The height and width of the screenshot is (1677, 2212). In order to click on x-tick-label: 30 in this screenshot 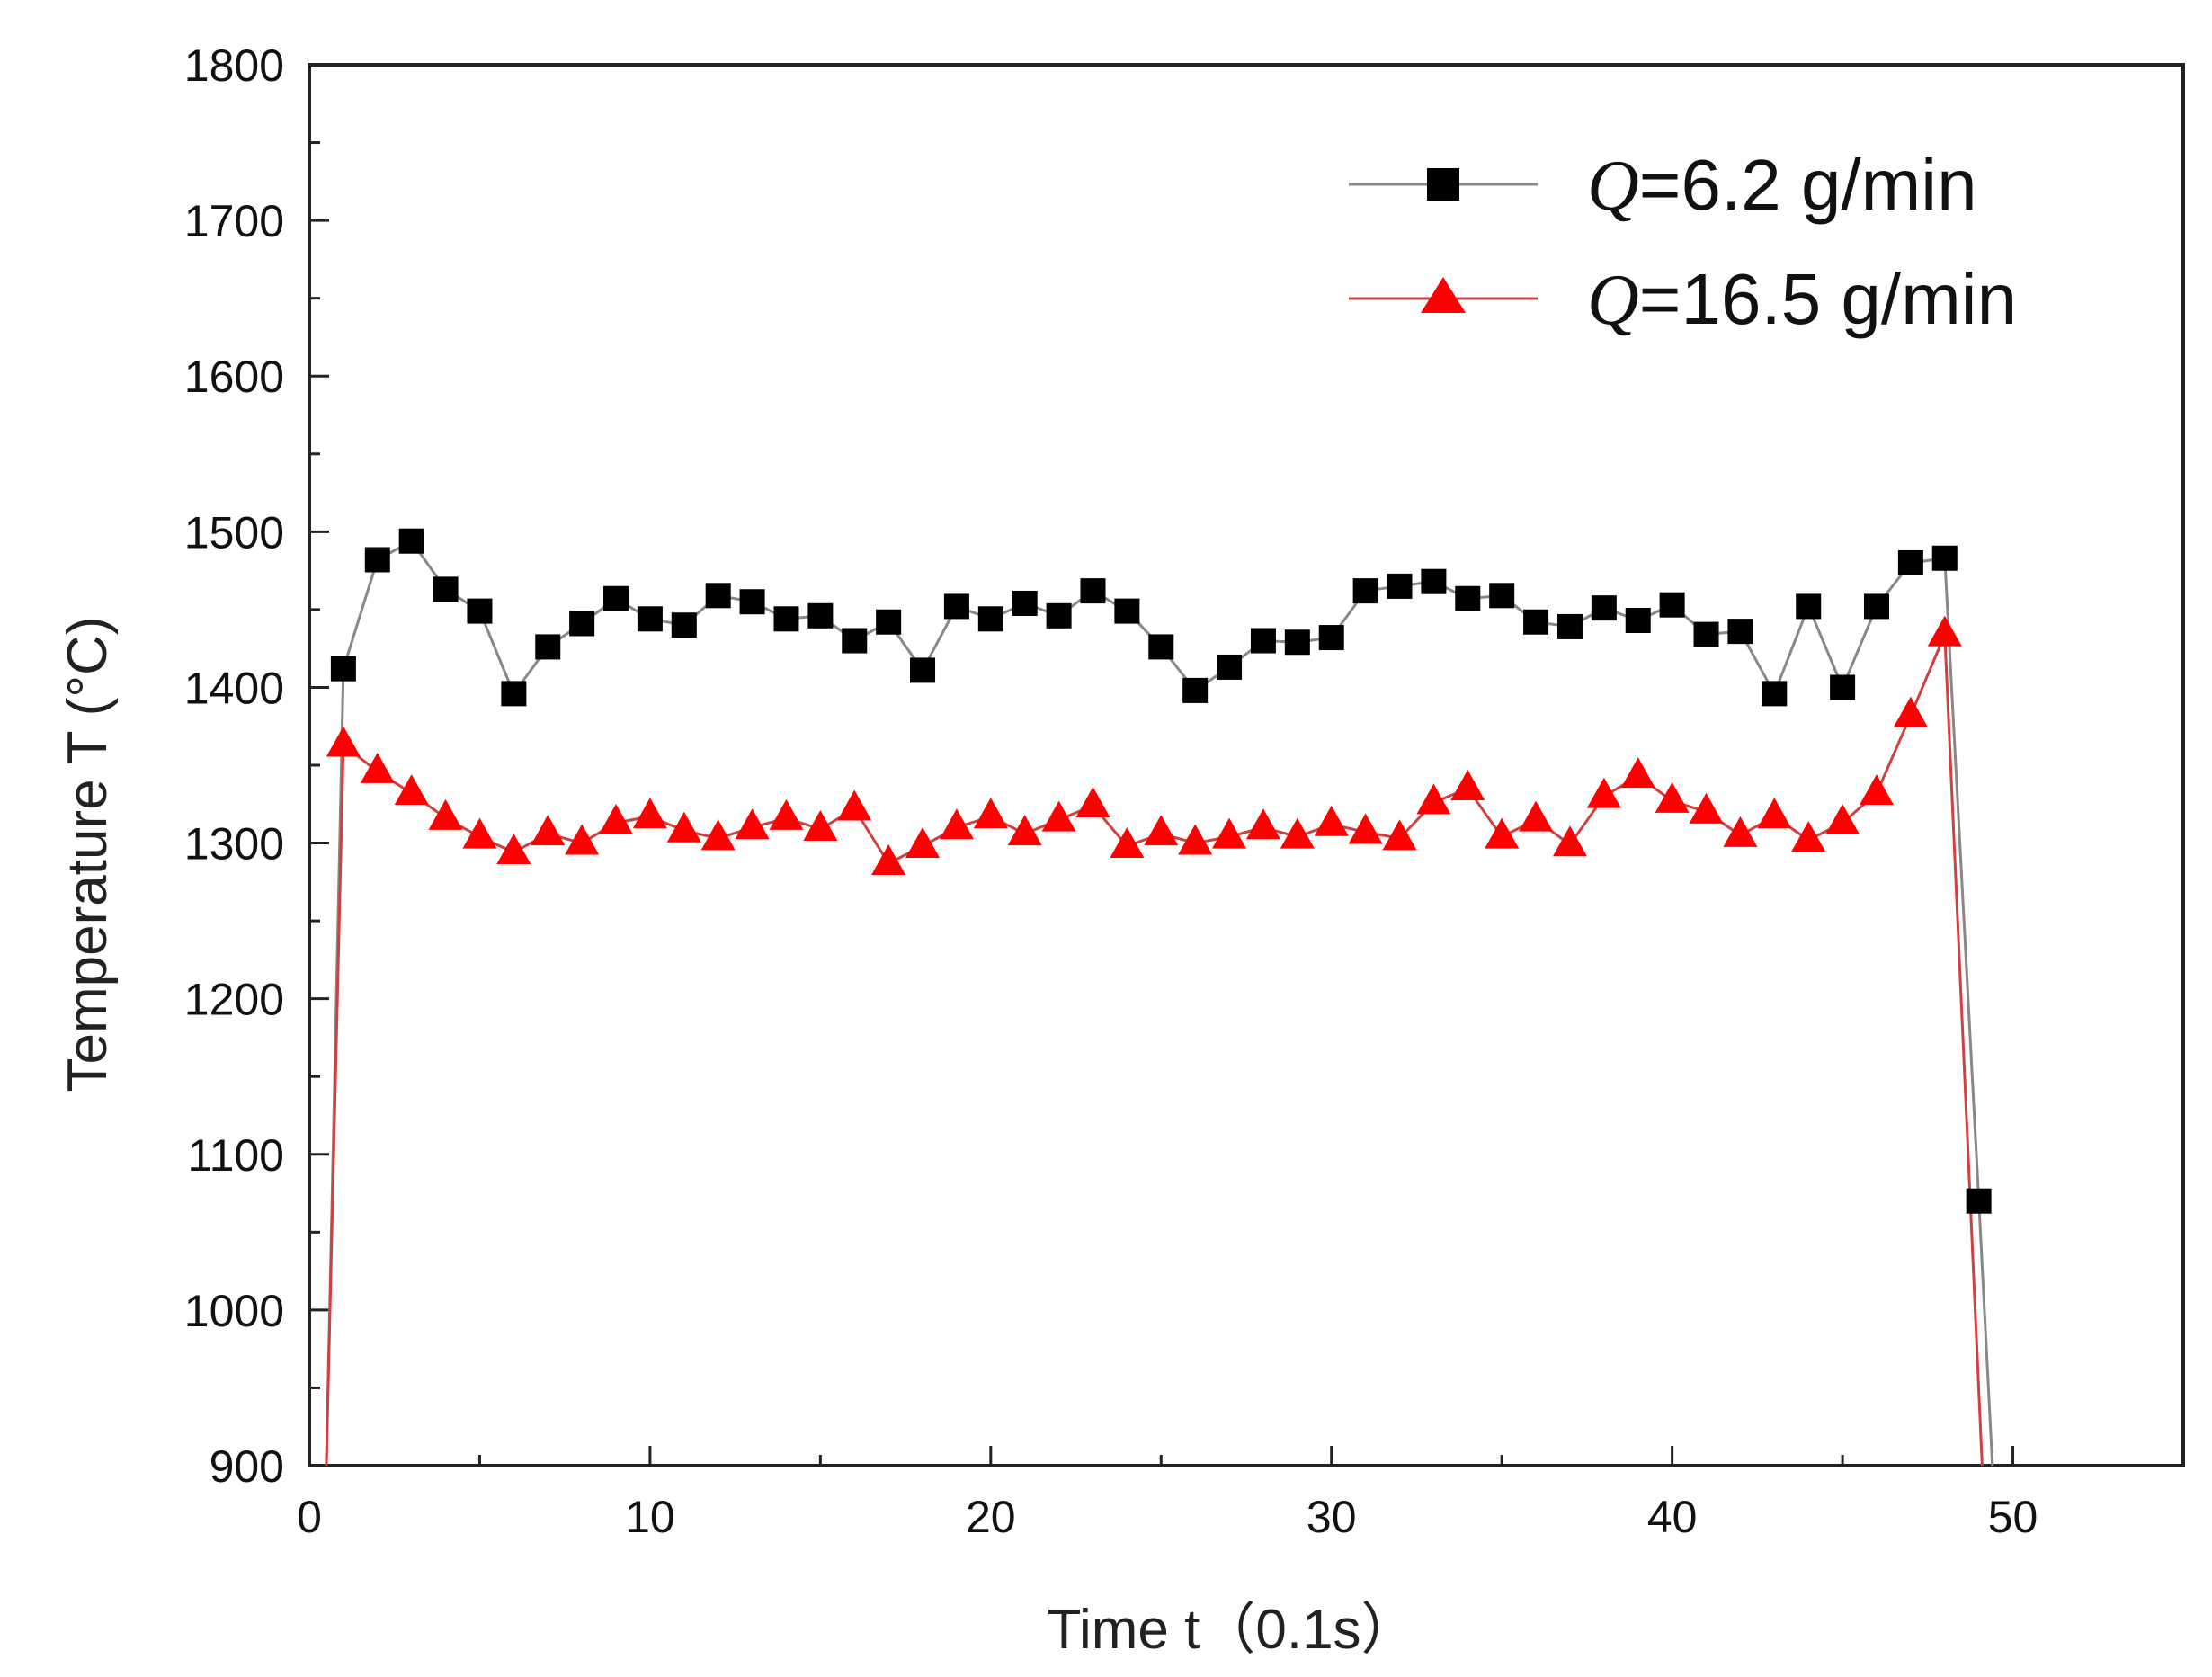, I will do `click(1332, 1517)`.